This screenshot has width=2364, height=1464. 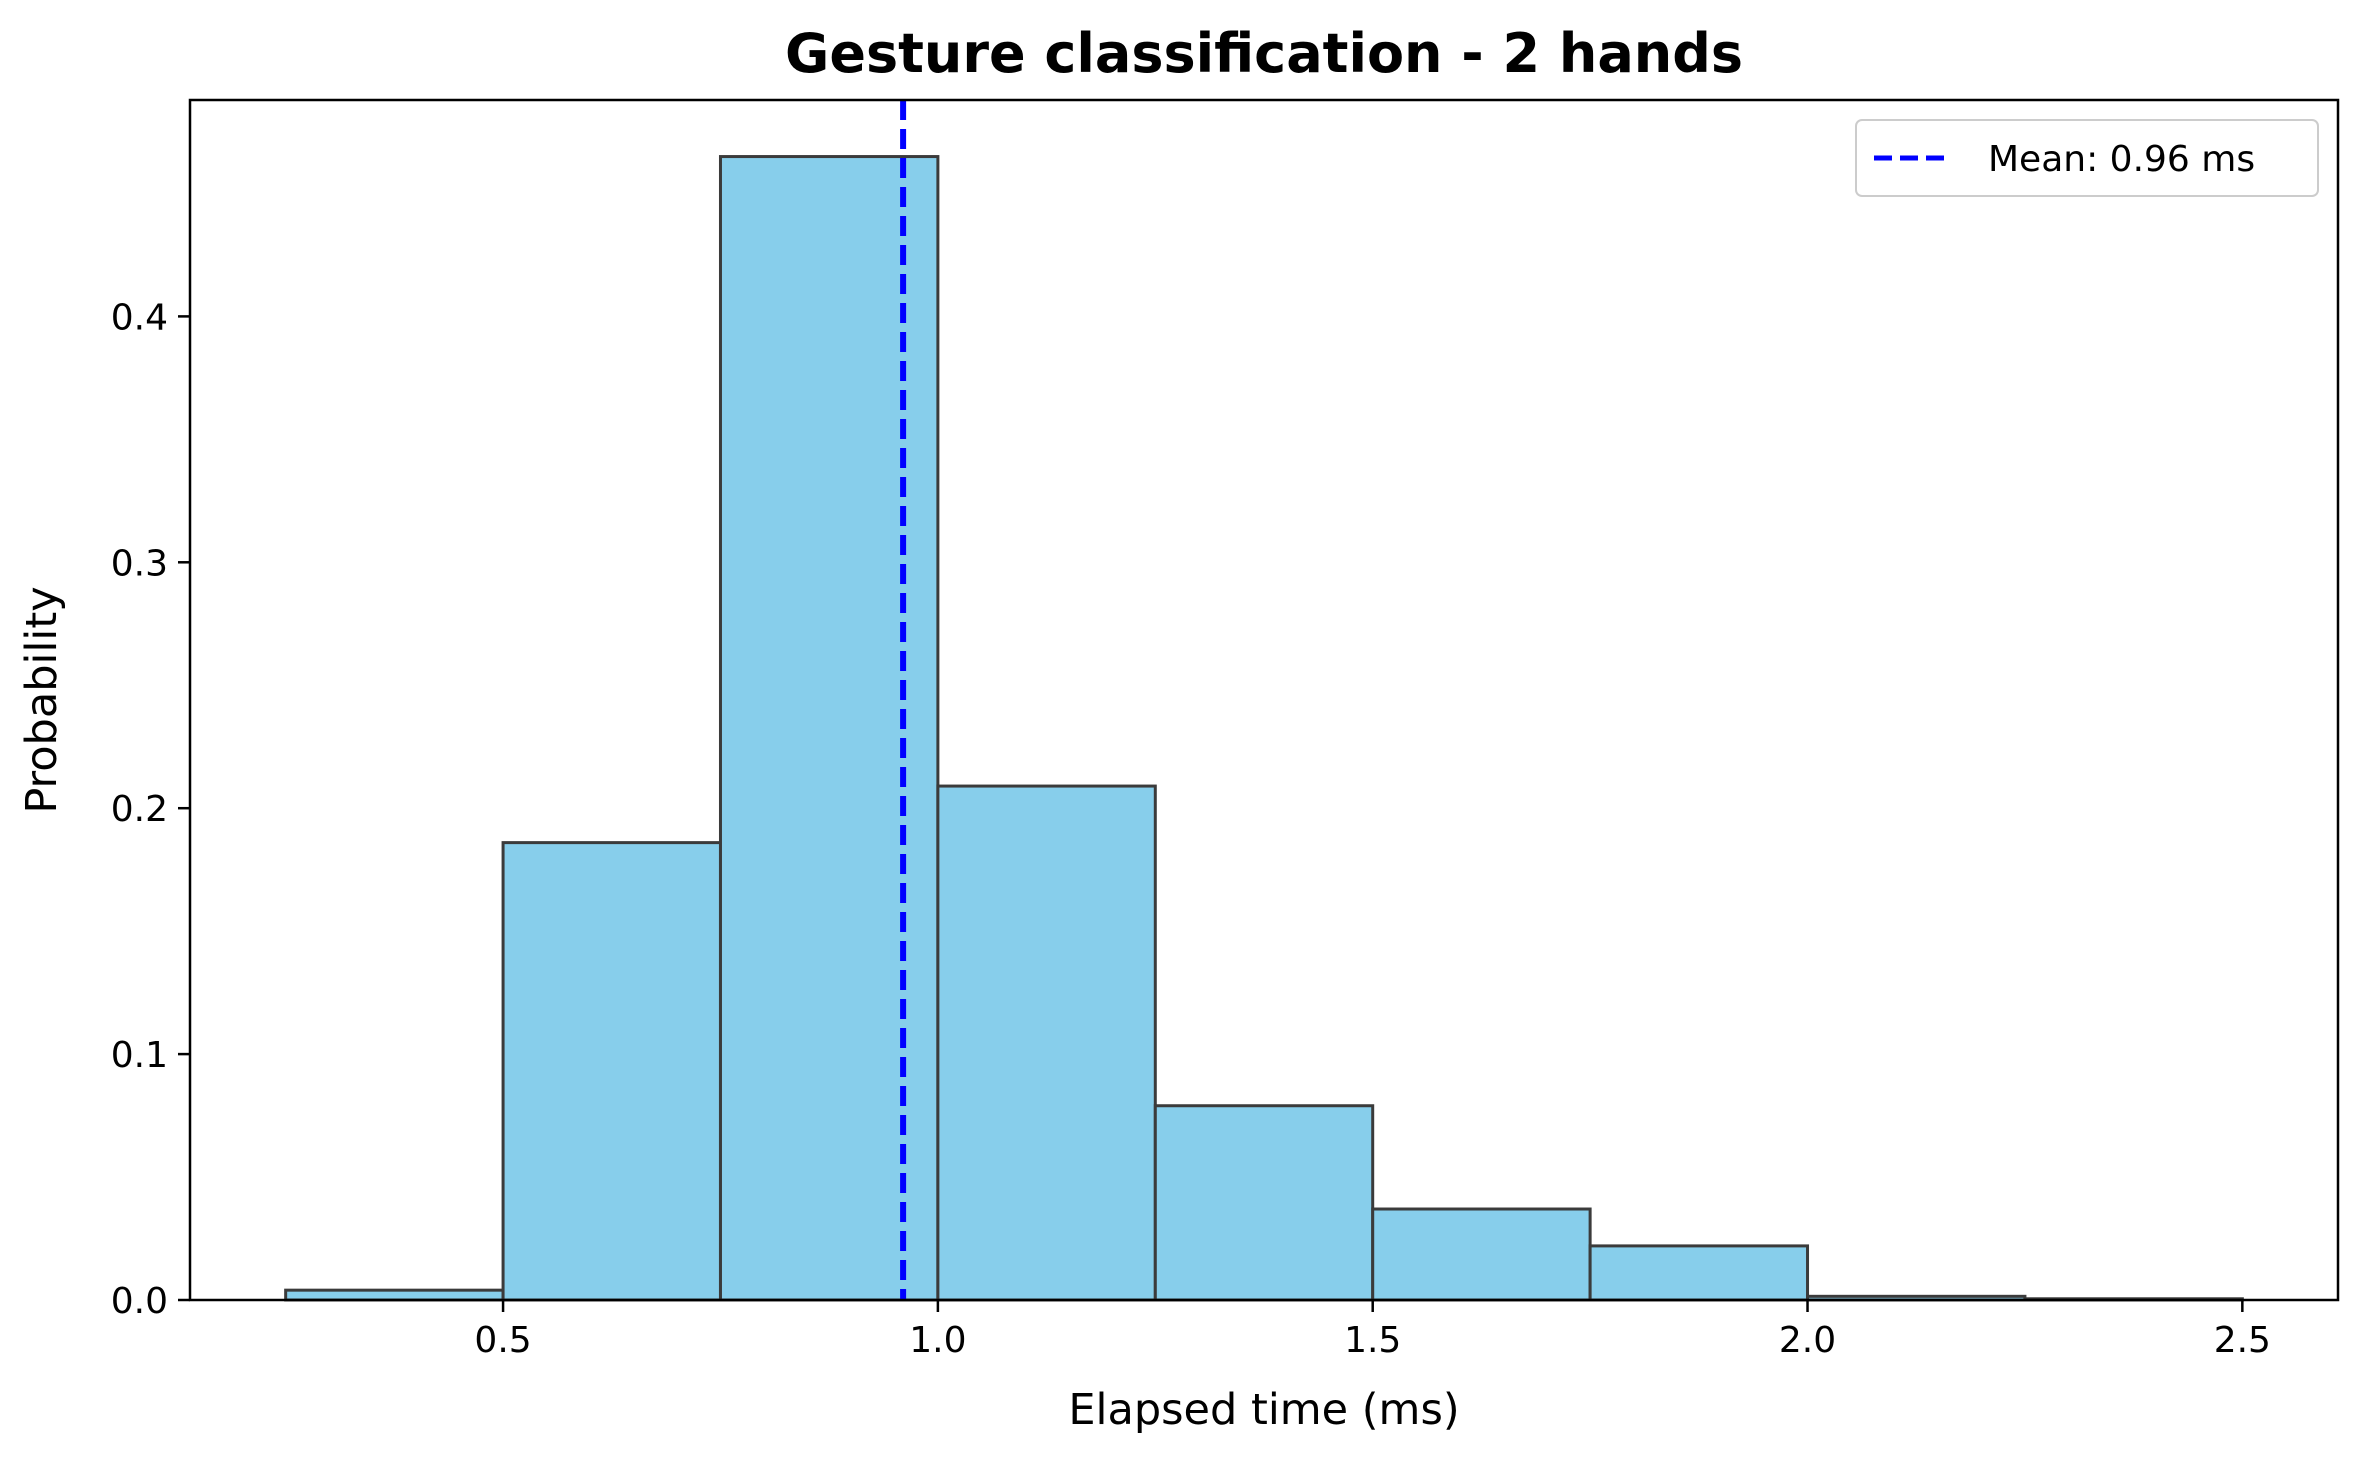 I want to click on y-axis-ticks: 0.0 0.1 0.2 0.3 0.4, so click(x=150, y=809).